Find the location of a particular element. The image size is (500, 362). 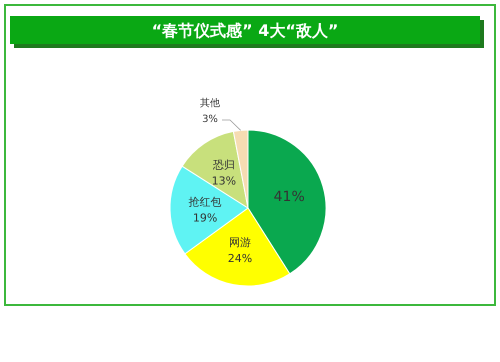

data-label: 24% is located at coordinates (240, 259).